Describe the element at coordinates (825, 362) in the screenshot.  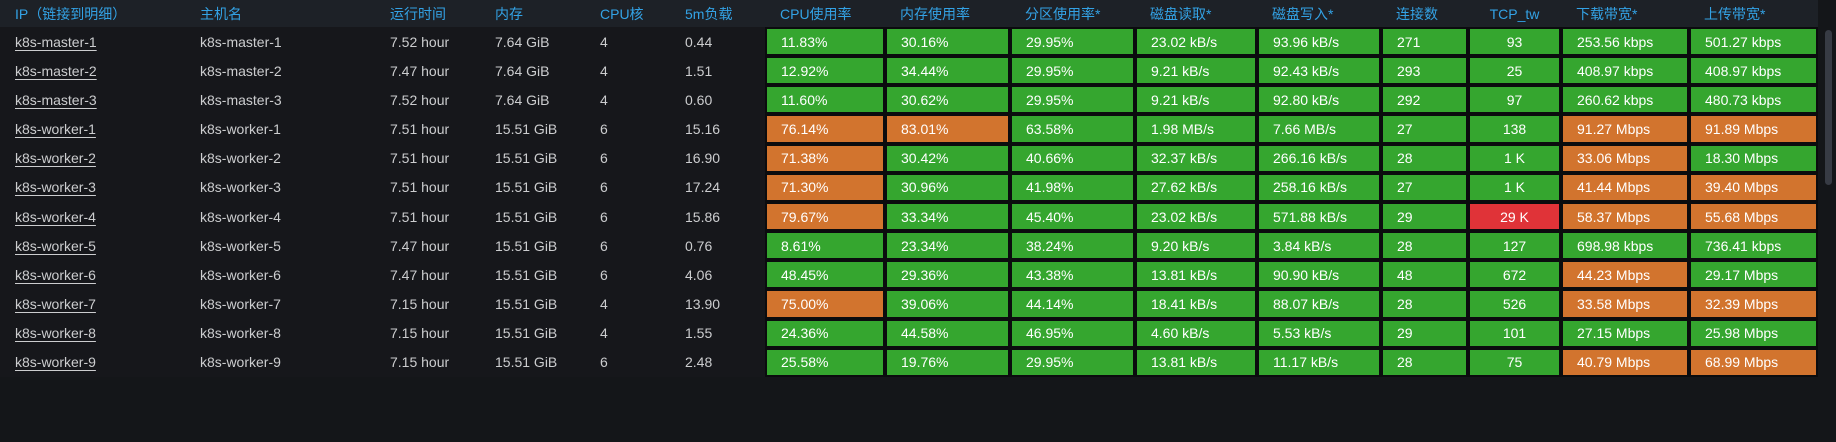
I see `cell-cpu: 25.58%` at that location.